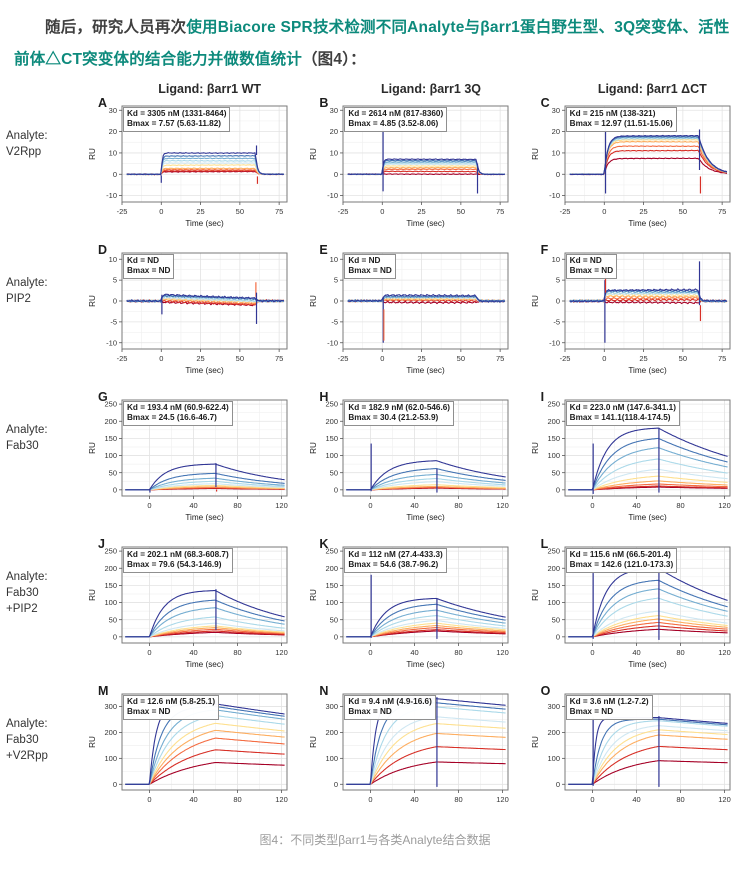 Image resolution: width=750 pixels, height=872 pixels. What do you see at coordinates (171, 701) in the screenshot?
I see `kd-value: Kd = 12.6 nM (5.8-25.1)` at bounding box center [171, 701].